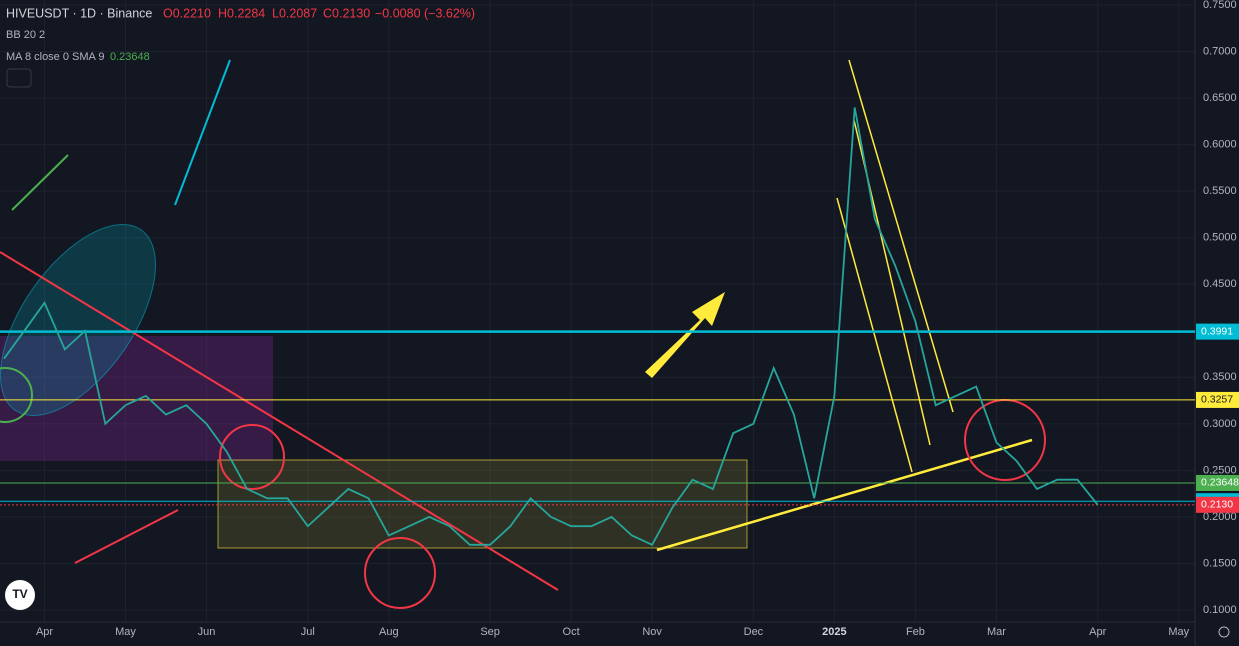 Image resolution: width=1239 pixels, height=646 pixels. Describe the element at coordinates (207, 632) in the screenshot. I see `x-tick-label: Jun` at that location.